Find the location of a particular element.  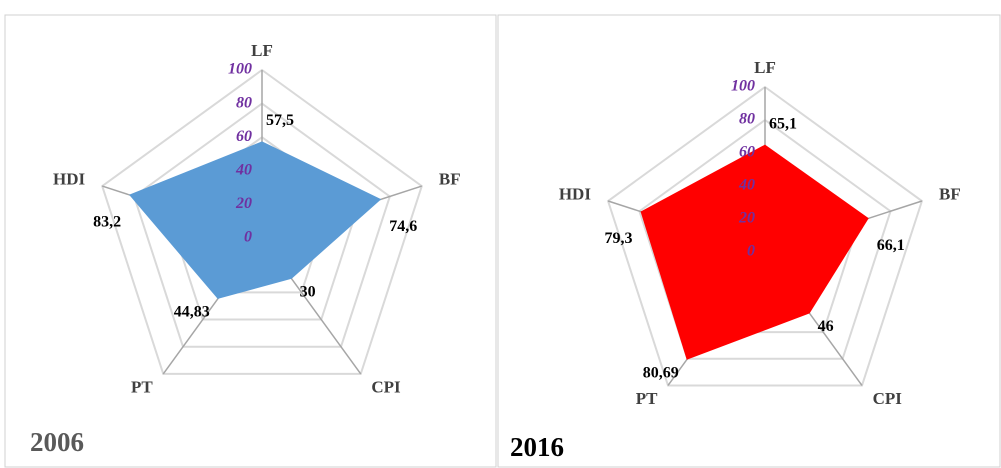

data-label: 65,1 is located at coordinates (783, 123).